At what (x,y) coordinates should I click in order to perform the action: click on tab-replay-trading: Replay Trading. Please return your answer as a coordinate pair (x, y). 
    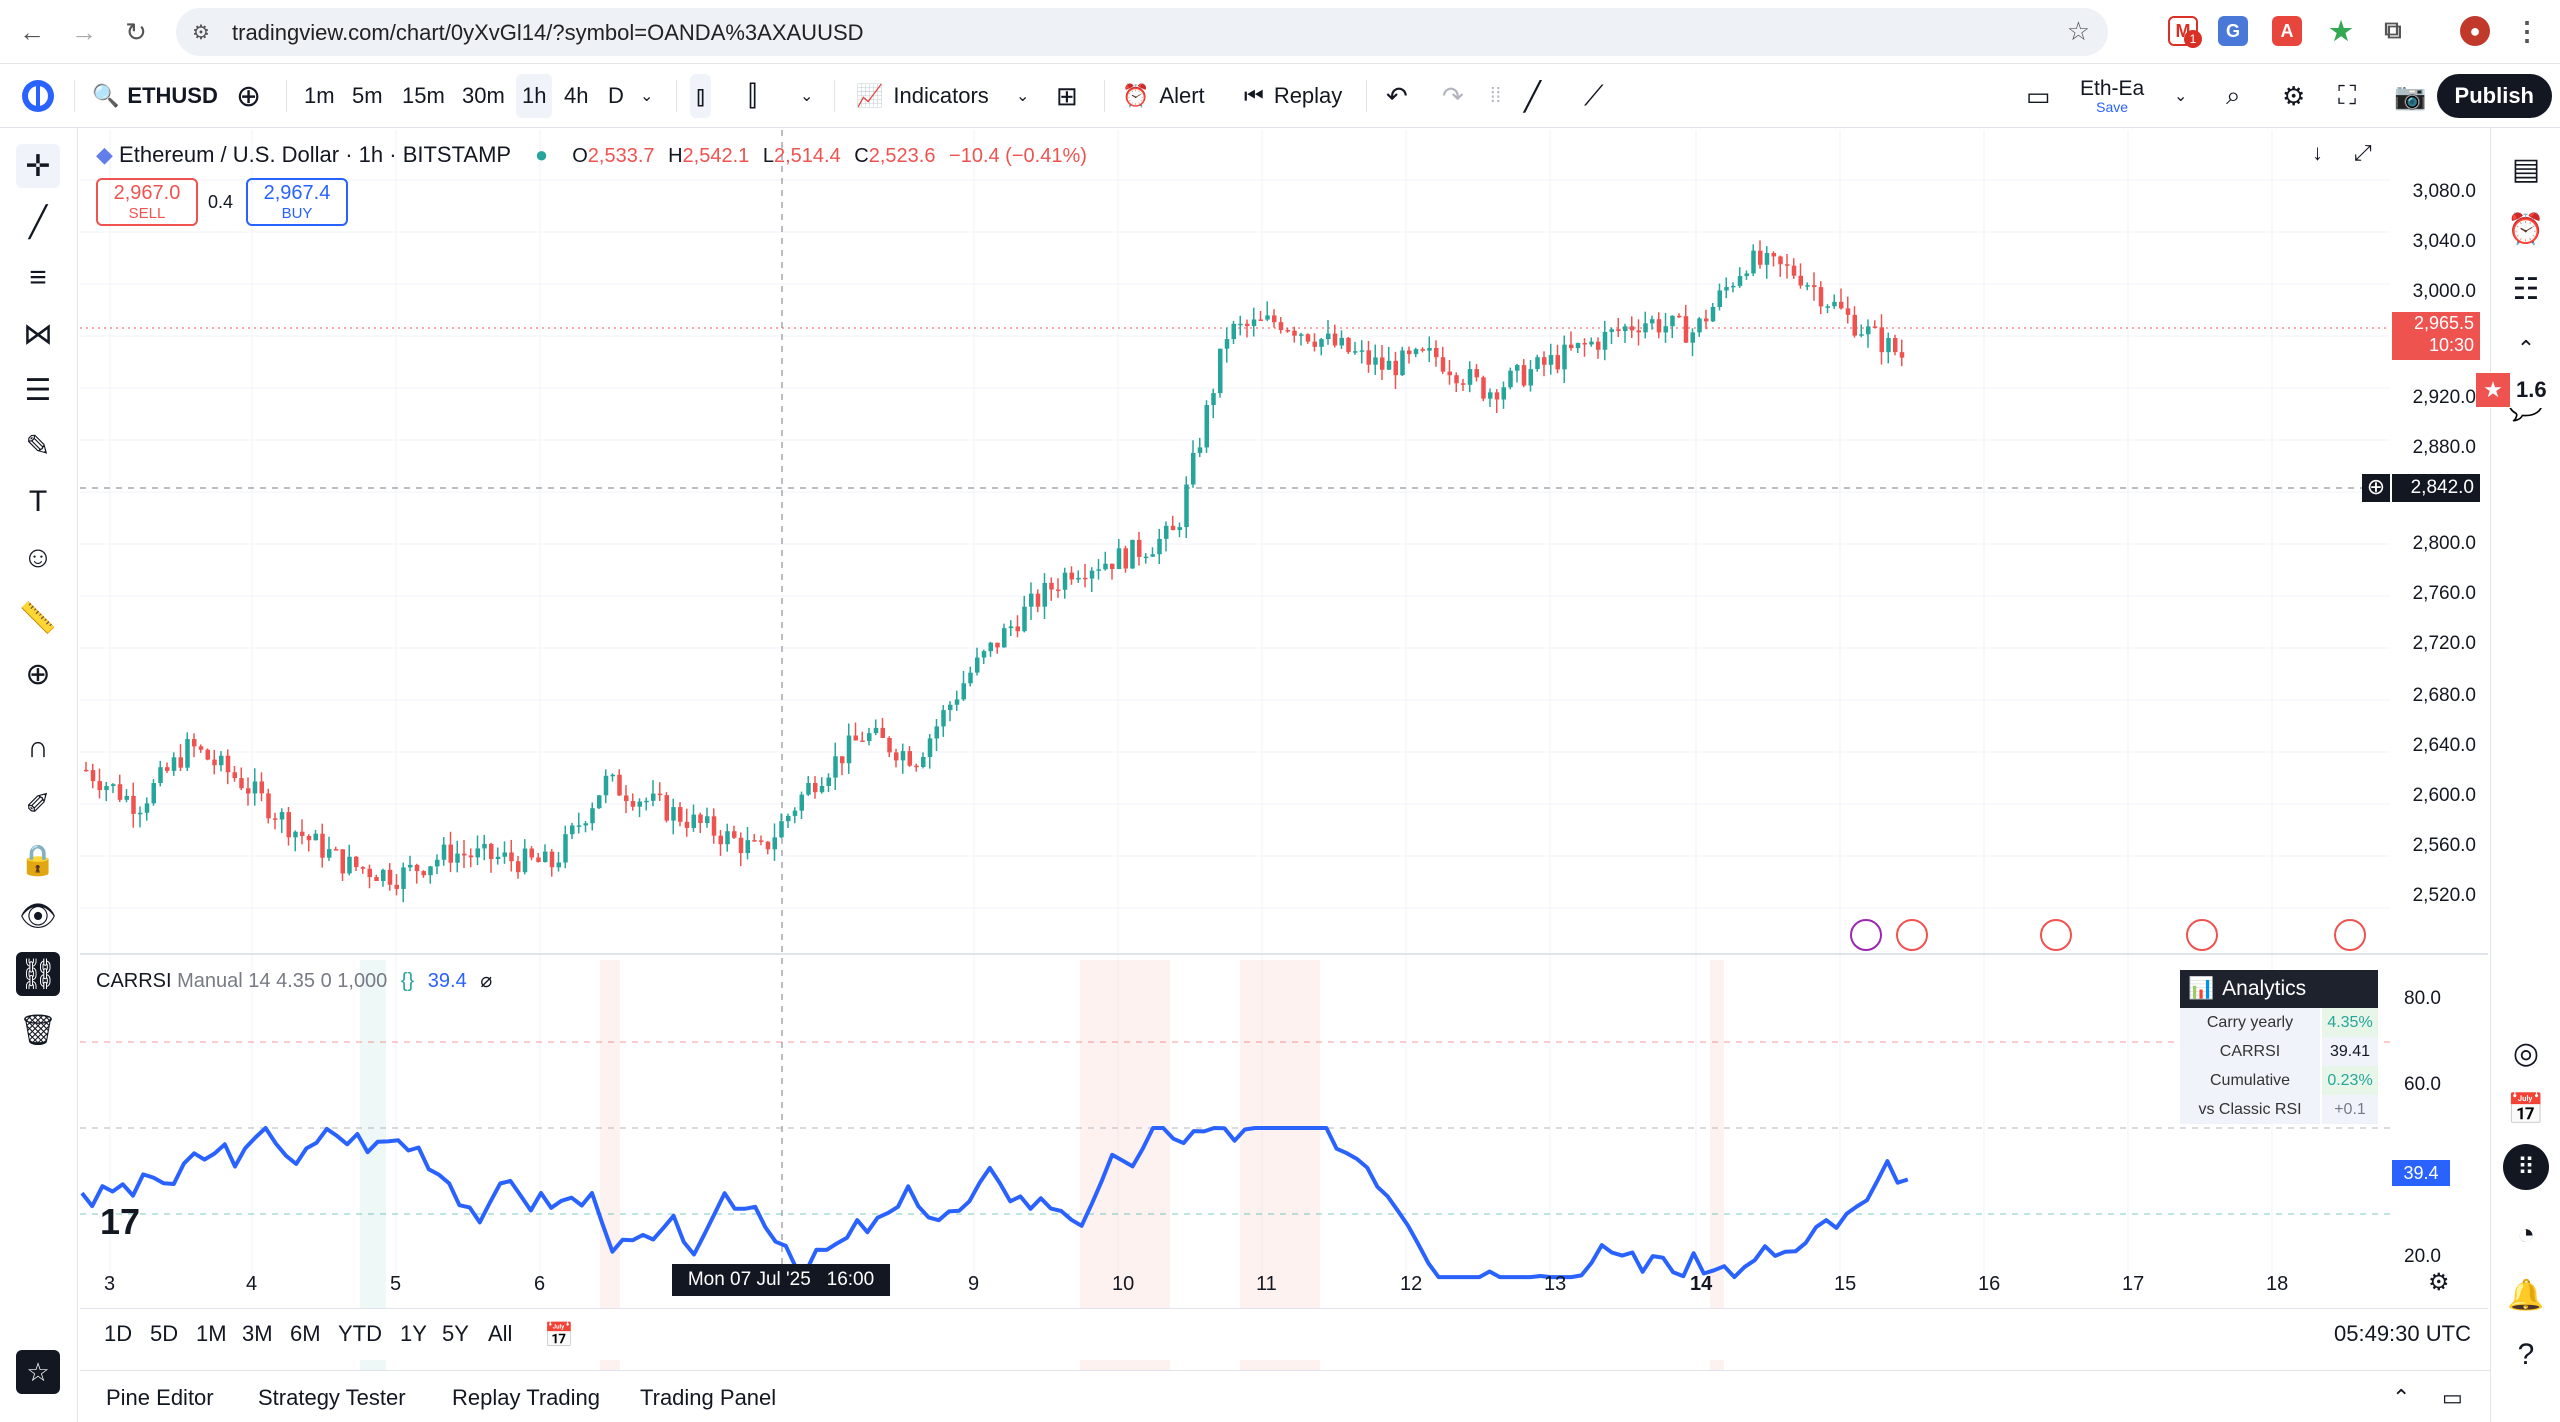
    Looking at the image, I should click on (526, 1397).